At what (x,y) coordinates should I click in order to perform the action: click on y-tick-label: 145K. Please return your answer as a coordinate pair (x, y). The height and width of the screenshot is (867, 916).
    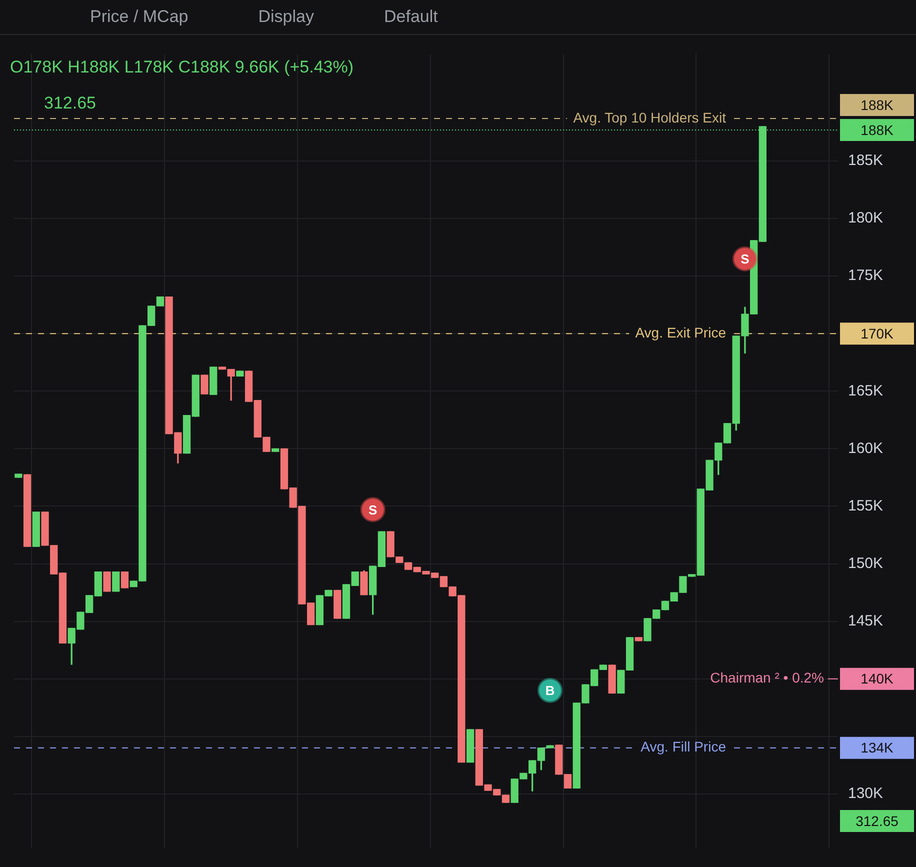
    Looking at the image, I should click on (866, 621).